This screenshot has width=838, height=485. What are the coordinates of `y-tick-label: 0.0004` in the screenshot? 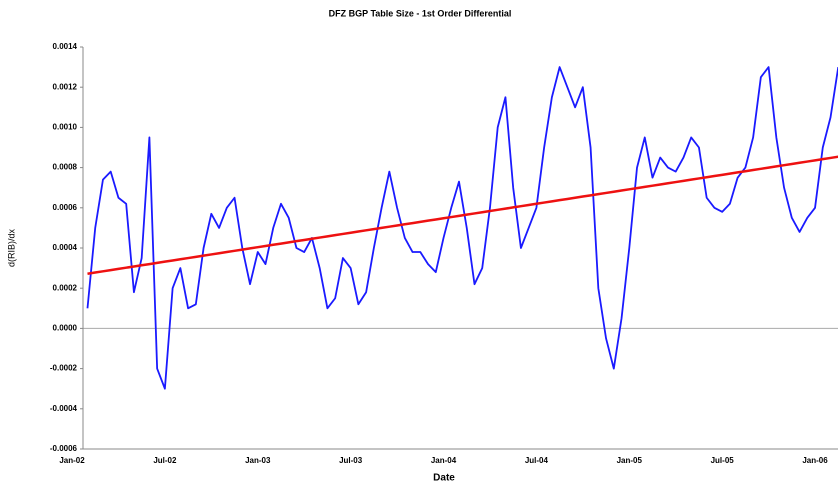 It's located at (65, 247).